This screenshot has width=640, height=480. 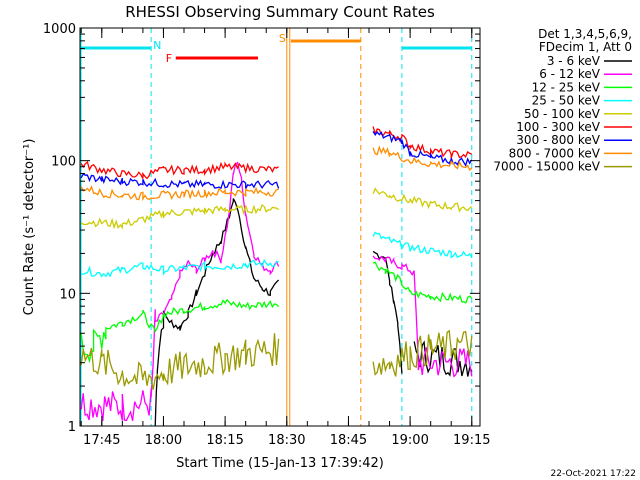 I want to click on x-tick-label: 19:00, so click(x=409, y=440).